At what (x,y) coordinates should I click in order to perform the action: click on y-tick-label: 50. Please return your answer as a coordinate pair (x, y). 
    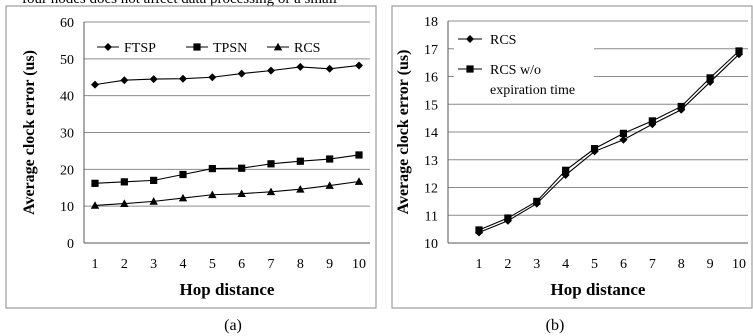
    Looking at the image, I should click on (67, 60).